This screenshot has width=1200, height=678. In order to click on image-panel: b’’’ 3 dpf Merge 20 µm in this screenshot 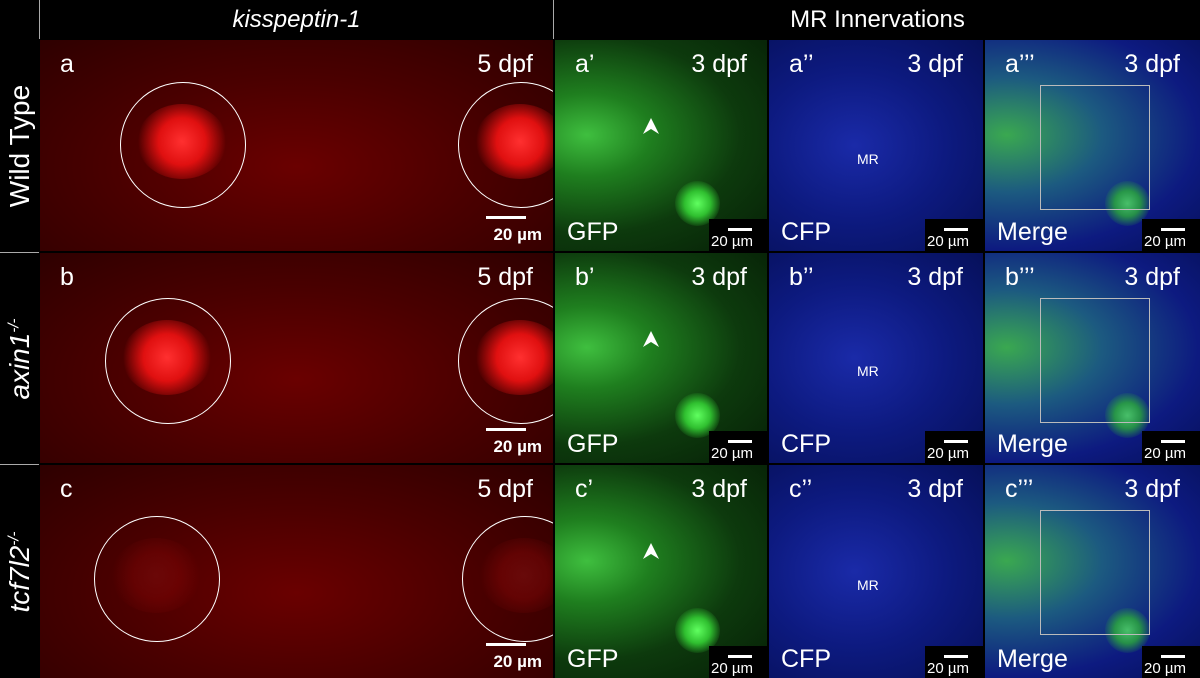, I will do `click(1092, 358)`.